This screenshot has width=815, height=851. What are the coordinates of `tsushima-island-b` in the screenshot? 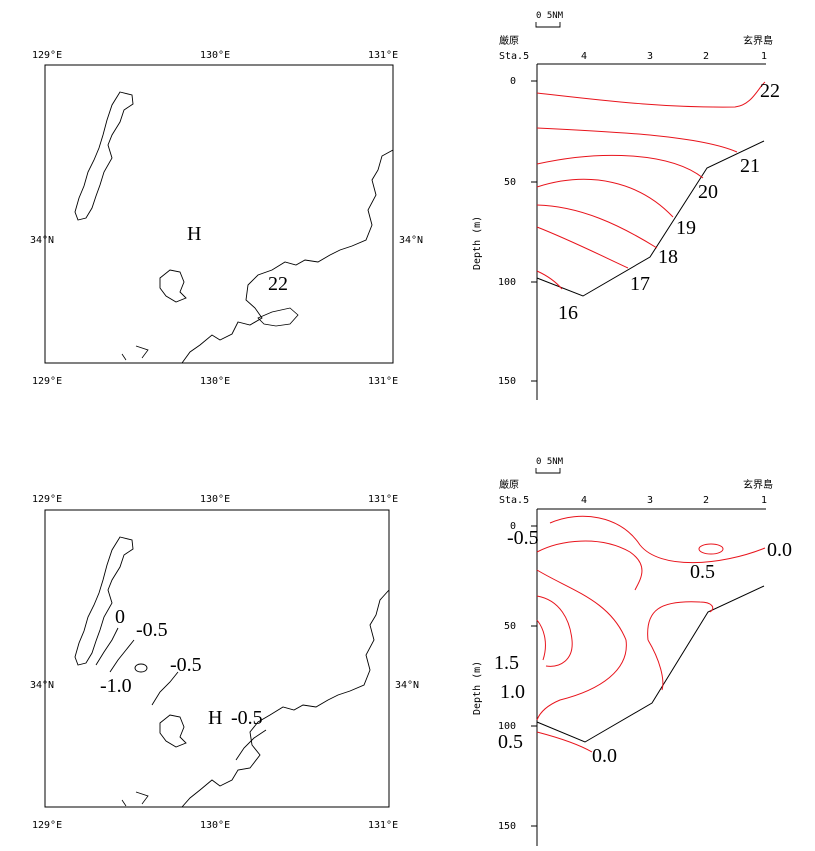 It's located at (104, 601).